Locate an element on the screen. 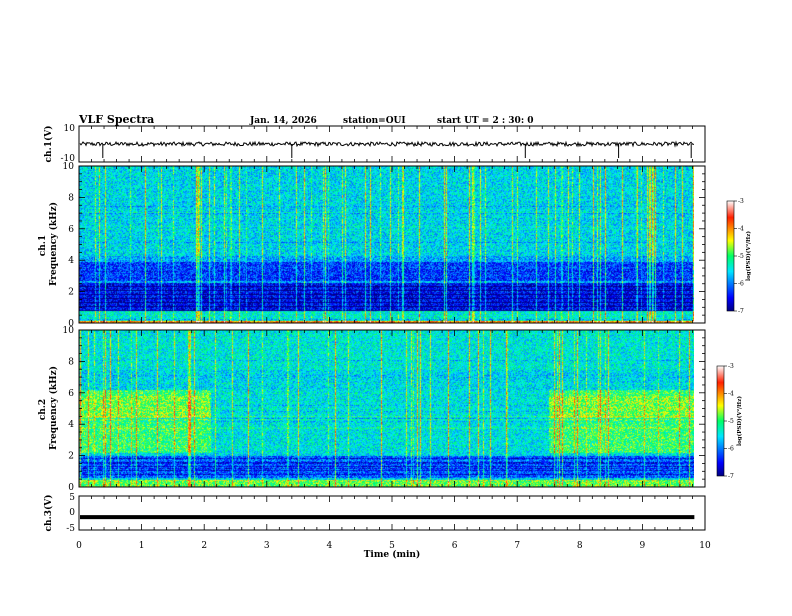 The image size is (792, 616). ch2-colorbar-label: log(PSD)(V²/Hz) is located at coordinates (739, 421).